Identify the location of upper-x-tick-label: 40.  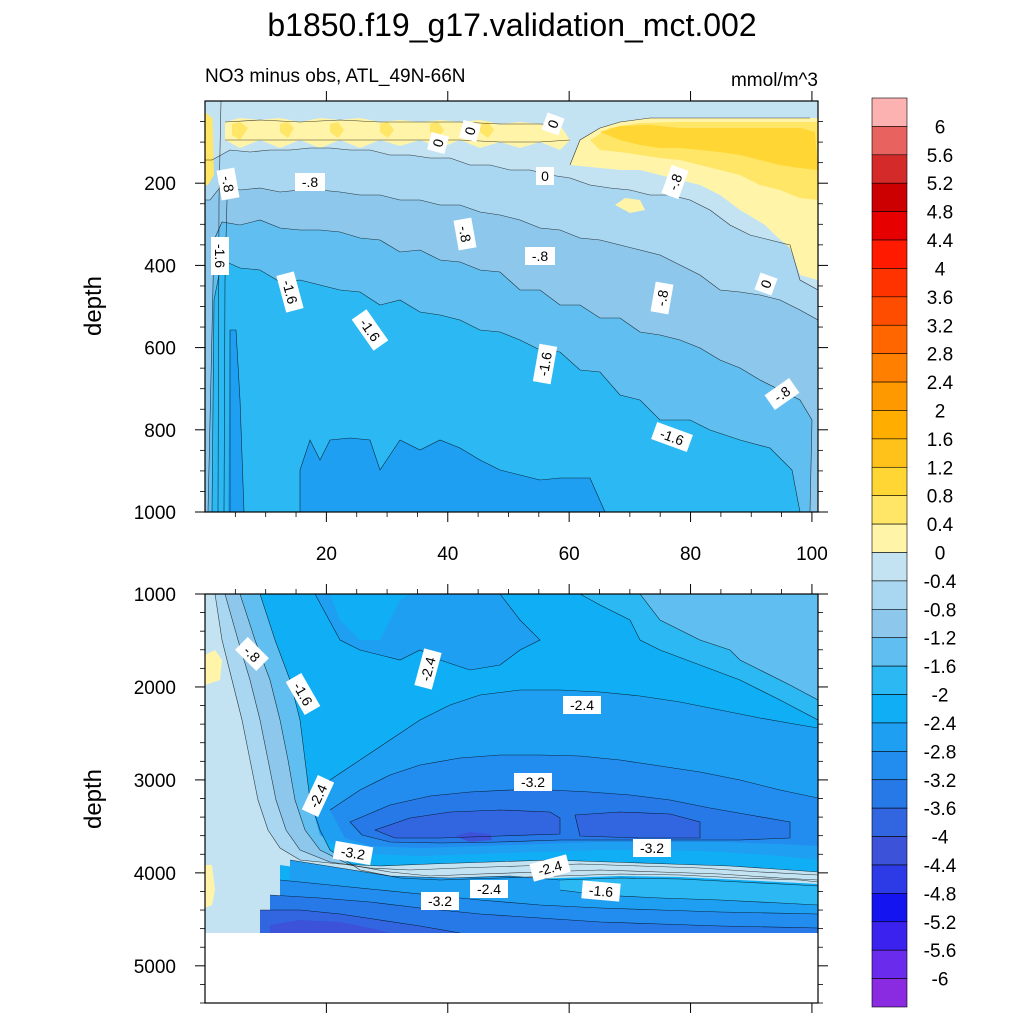
(447, 554).